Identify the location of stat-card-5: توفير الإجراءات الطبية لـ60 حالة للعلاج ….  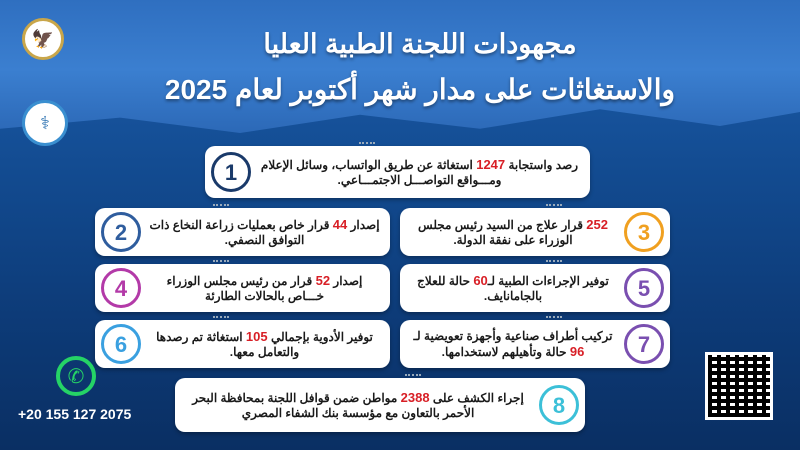
(535, 286).